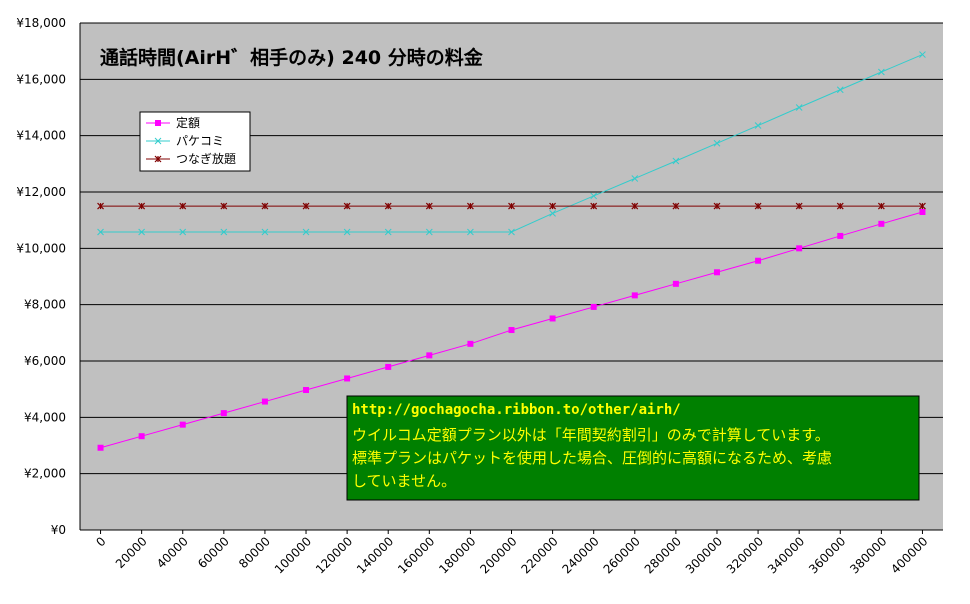 The width and height of the screenshot is (970, 604). What do you see at coordinates (41, 192) in the screenshot?
I see `y-tick-label: ¥12,000` at bounding box center [41, 192].